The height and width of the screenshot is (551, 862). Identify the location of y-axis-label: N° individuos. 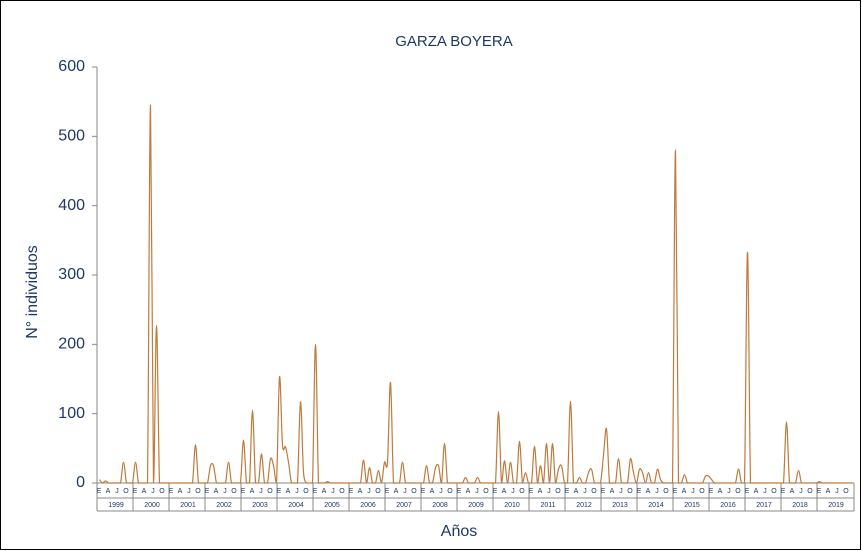
(32, 292).